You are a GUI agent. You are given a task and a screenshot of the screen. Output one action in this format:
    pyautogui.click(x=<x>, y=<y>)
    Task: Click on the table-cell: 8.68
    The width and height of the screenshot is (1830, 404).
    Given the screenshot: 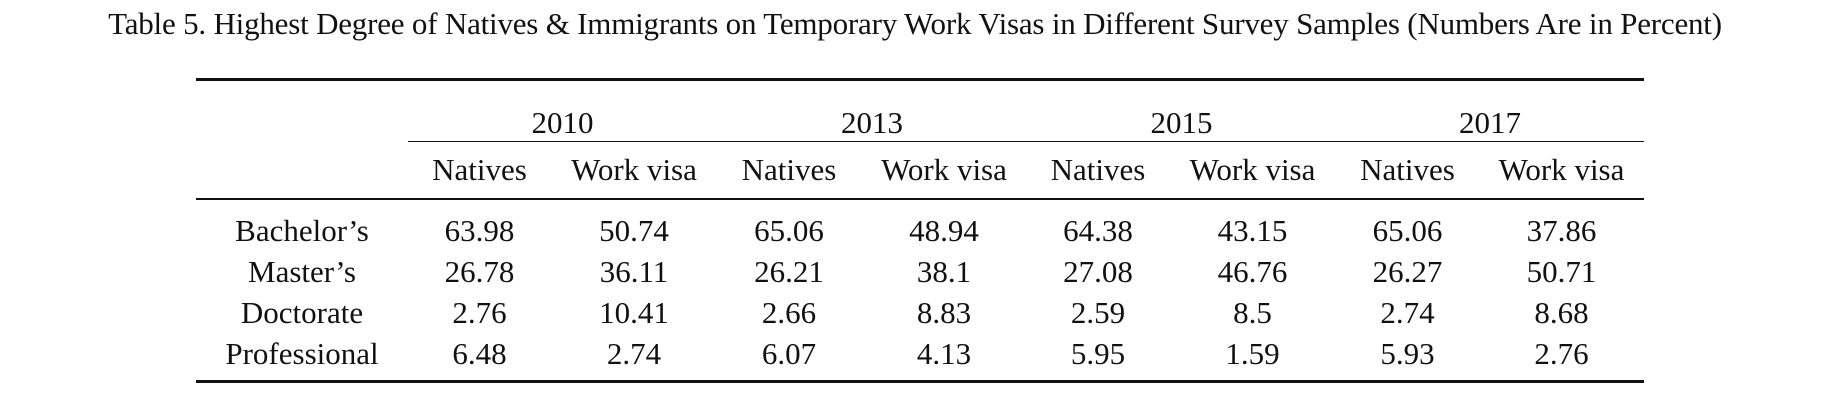 What is the action you would take?
    pyautogui.click(x=1561, y=312)
    